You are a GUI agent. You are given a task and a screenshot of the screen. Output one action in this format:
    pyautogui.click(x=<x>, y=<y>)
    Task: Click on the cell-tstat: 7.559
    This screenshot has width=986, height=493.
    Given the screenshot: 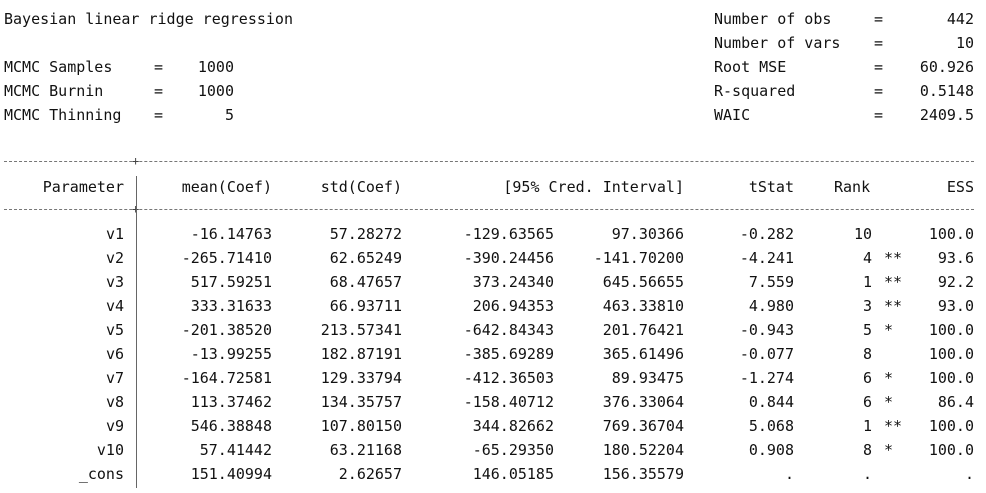 What is the action you would take?
    pyautogui.click(x=771, y=282)
    